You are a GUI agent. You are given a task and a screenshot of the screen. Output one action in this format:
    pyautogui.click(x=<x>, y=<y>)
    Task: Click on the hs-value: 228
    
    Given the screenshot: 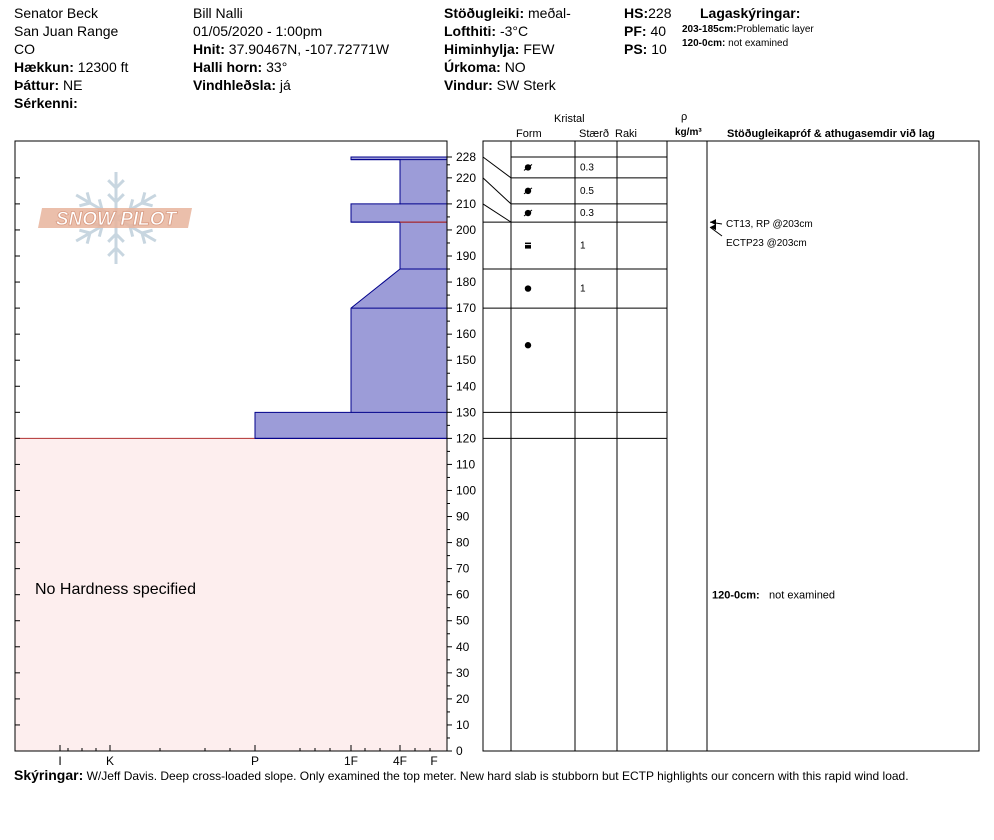 What is the action you would take?
    pyautogui.click(x=660, y=13)
    